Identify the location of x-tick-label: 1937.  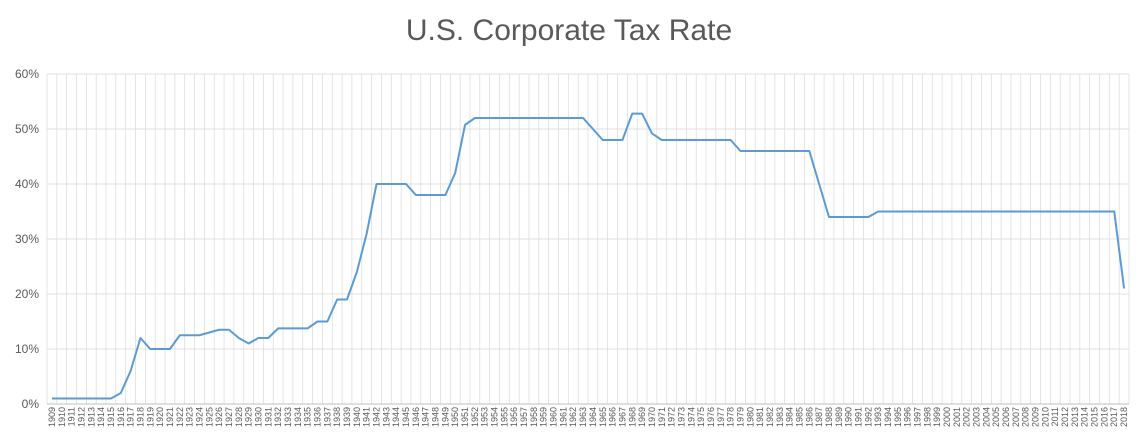
(327, 417).